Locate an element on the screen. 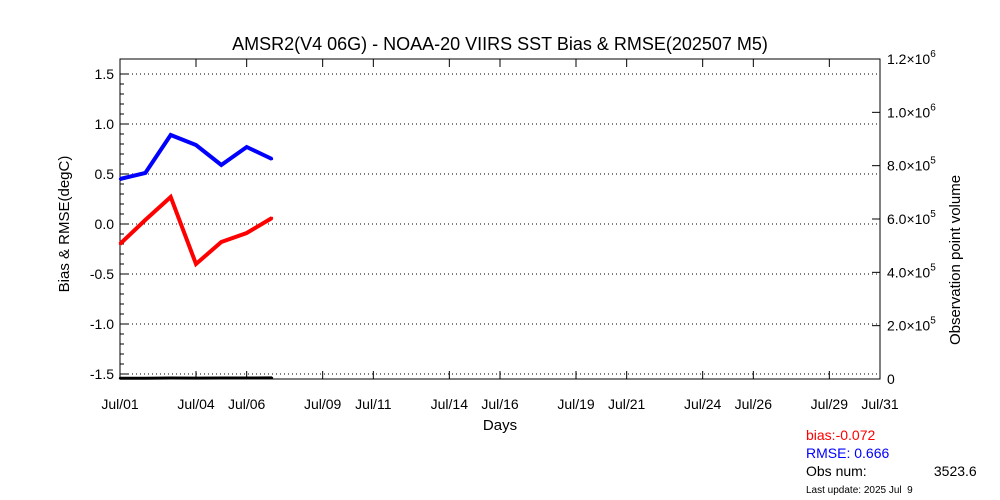 Image resolution: width=1000 pixels, height=500 pixels. rmse-stat: RMSE: 0.666 is located at coordinates (848, 453).